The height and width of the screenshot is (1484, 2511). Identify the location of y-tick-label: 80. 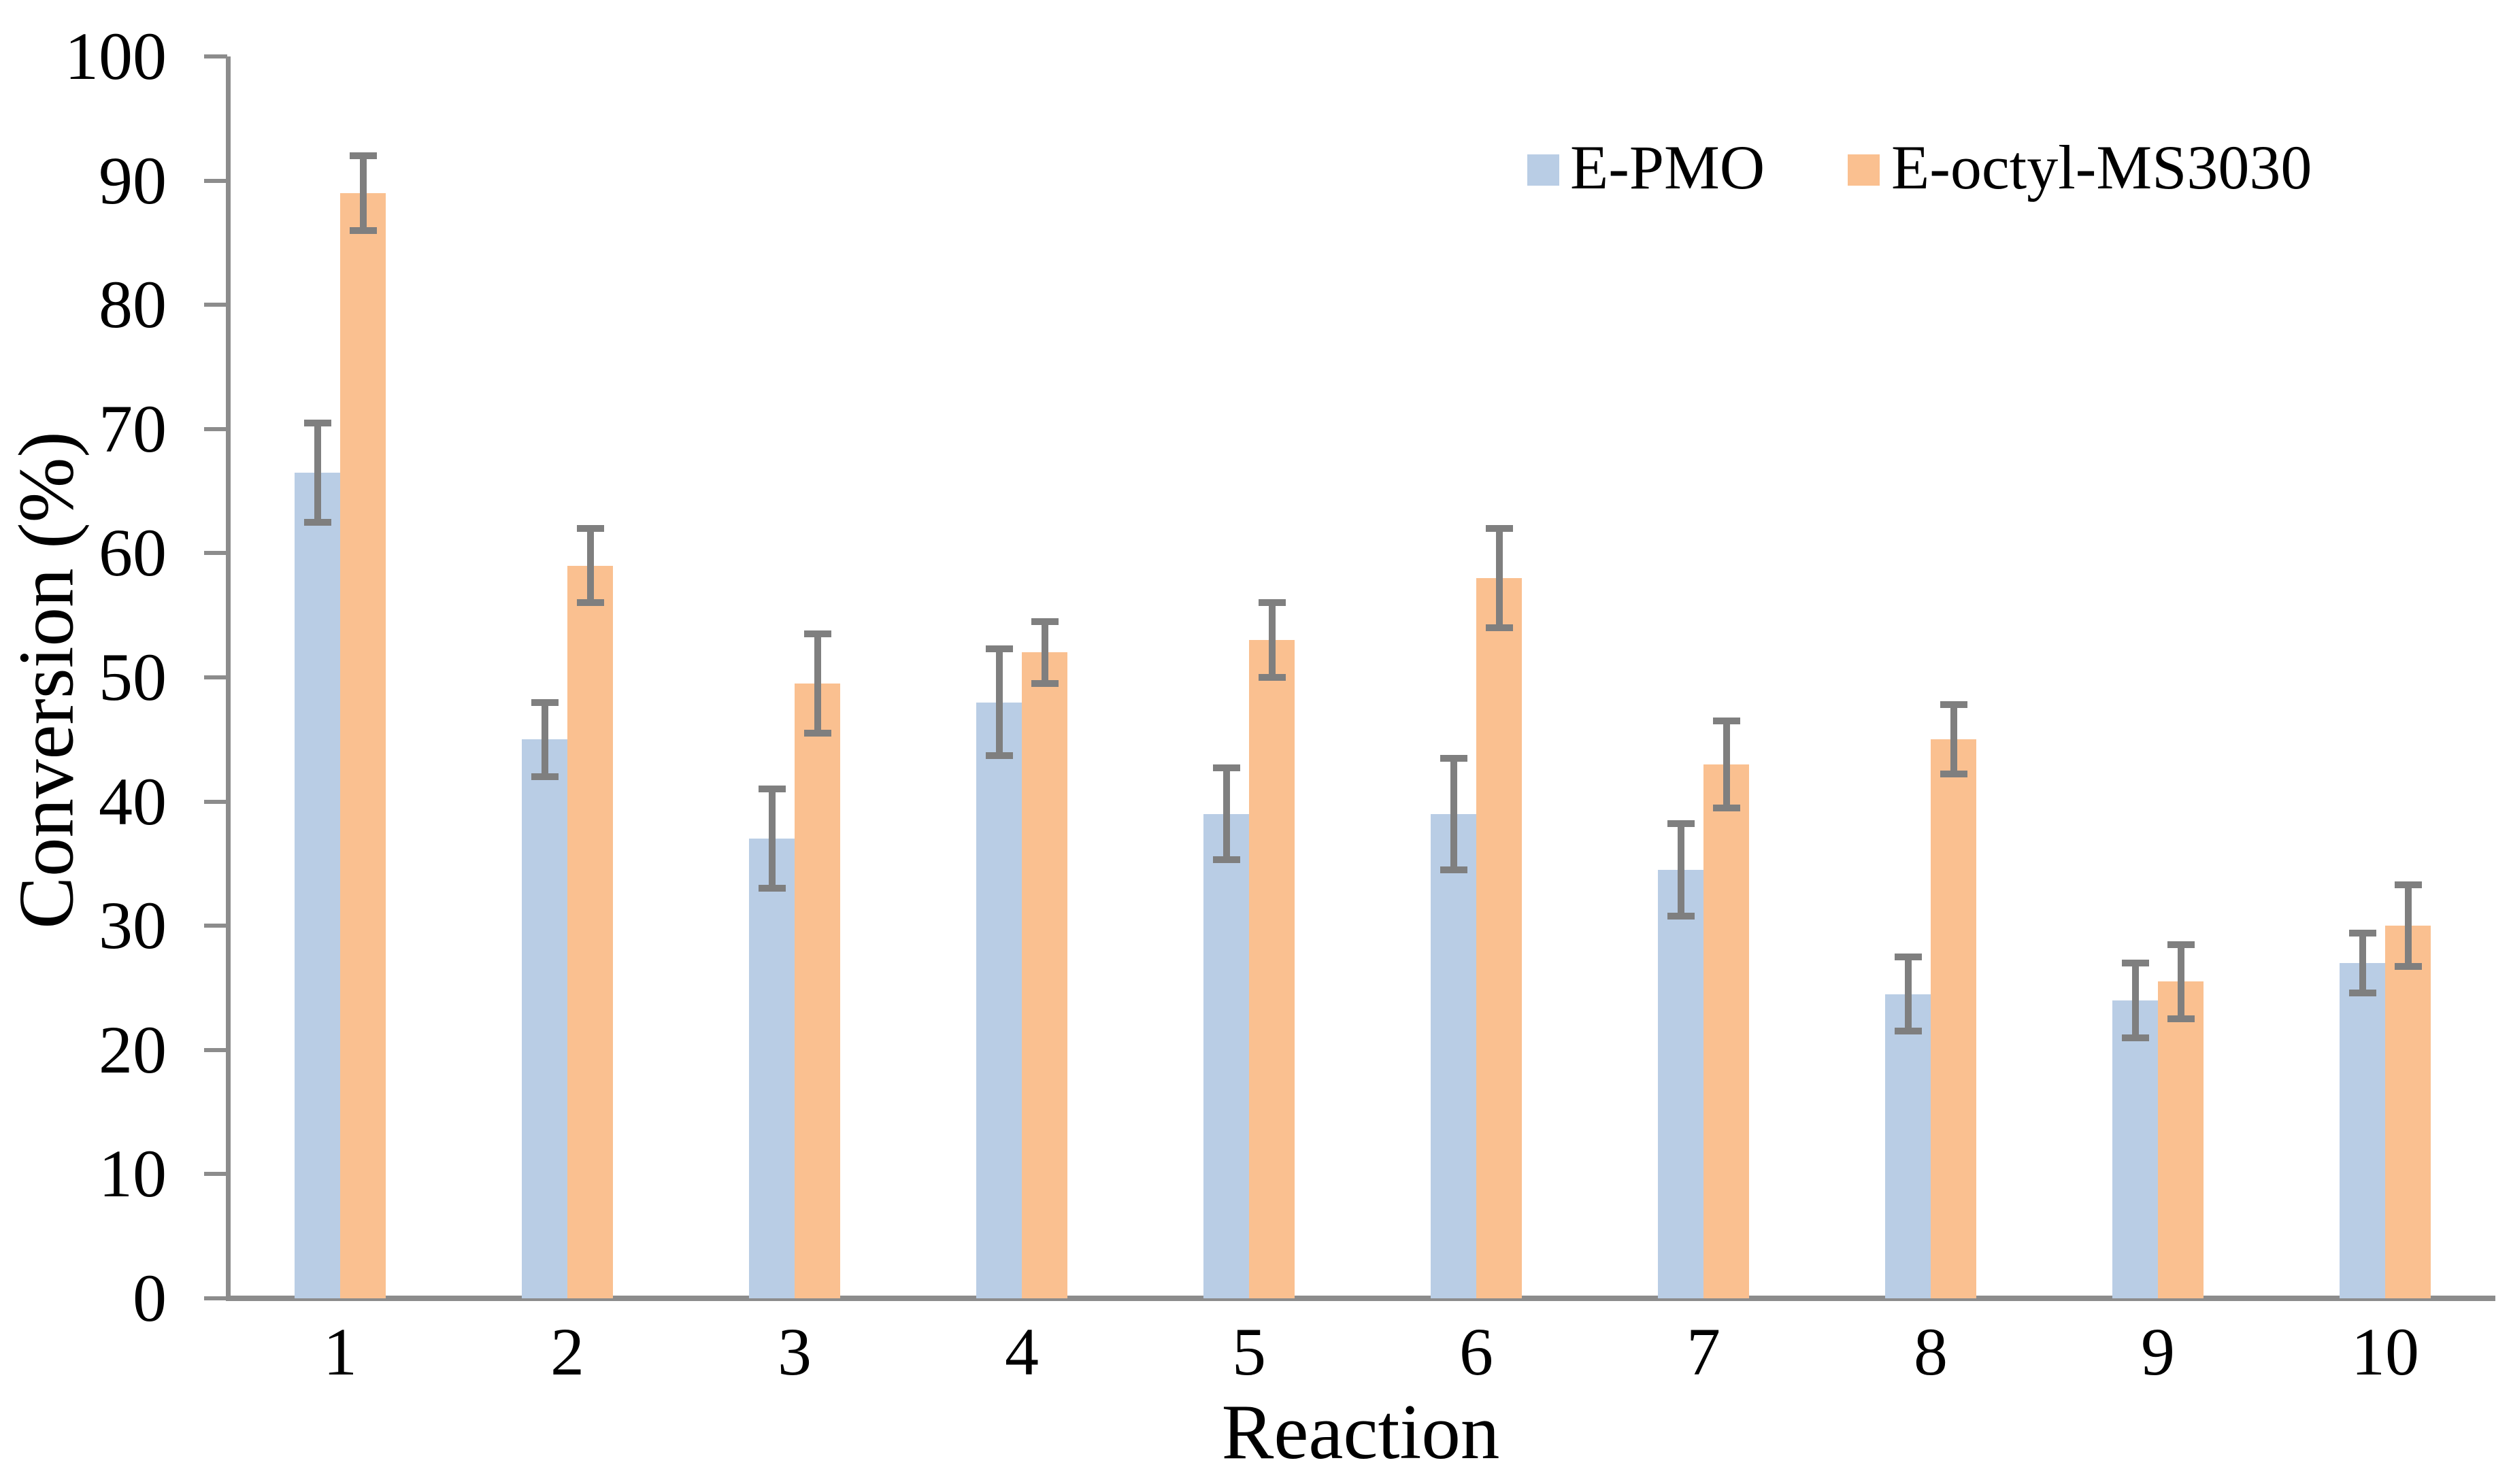
(133, 305).